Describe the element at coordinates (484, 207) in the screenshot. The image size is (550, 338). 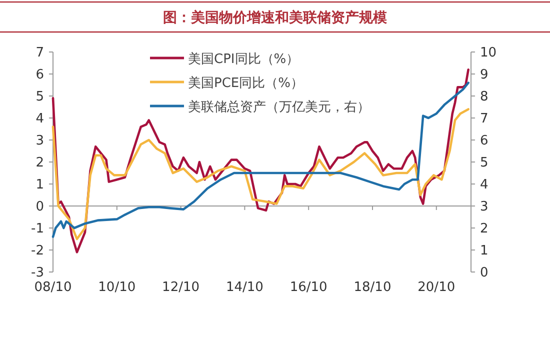
I see `y2-tick-label: 3` at that location.